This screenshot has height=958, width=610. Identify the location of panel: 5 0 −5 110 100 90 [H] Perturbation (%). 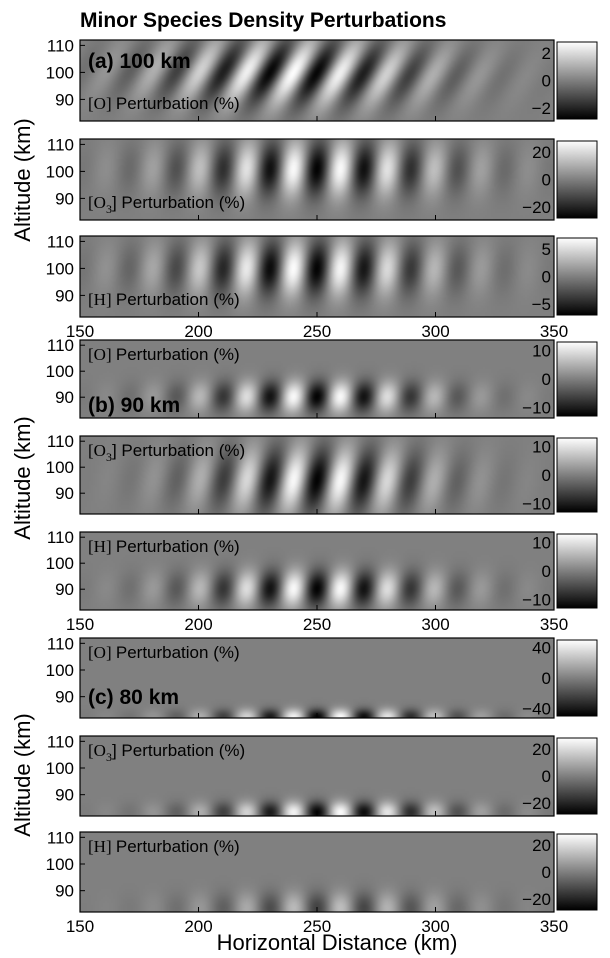
(322, 275).